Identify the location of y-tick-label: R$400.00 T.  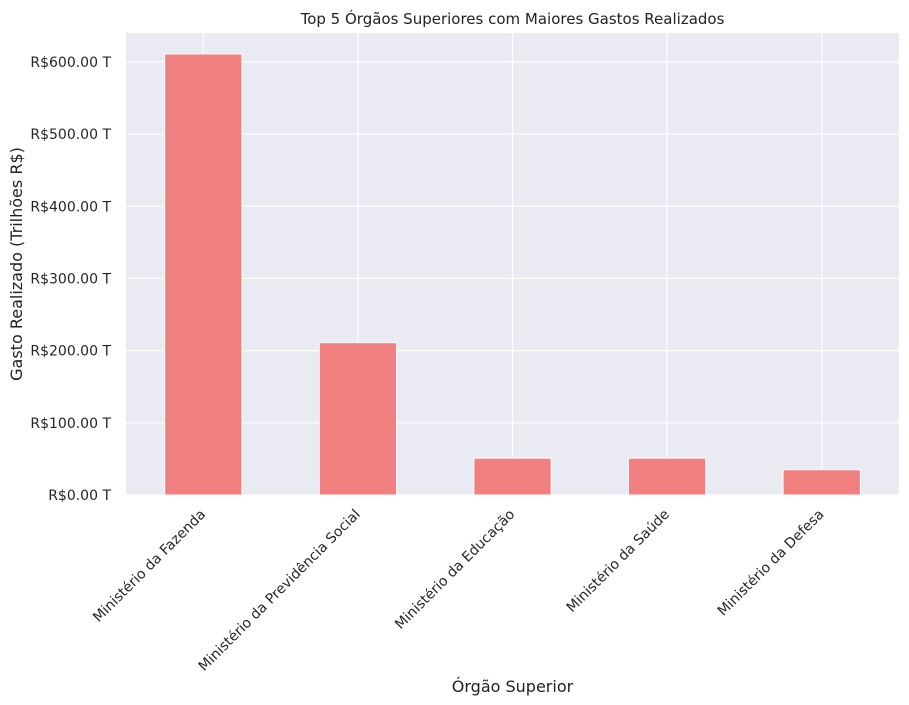
(70, 207).